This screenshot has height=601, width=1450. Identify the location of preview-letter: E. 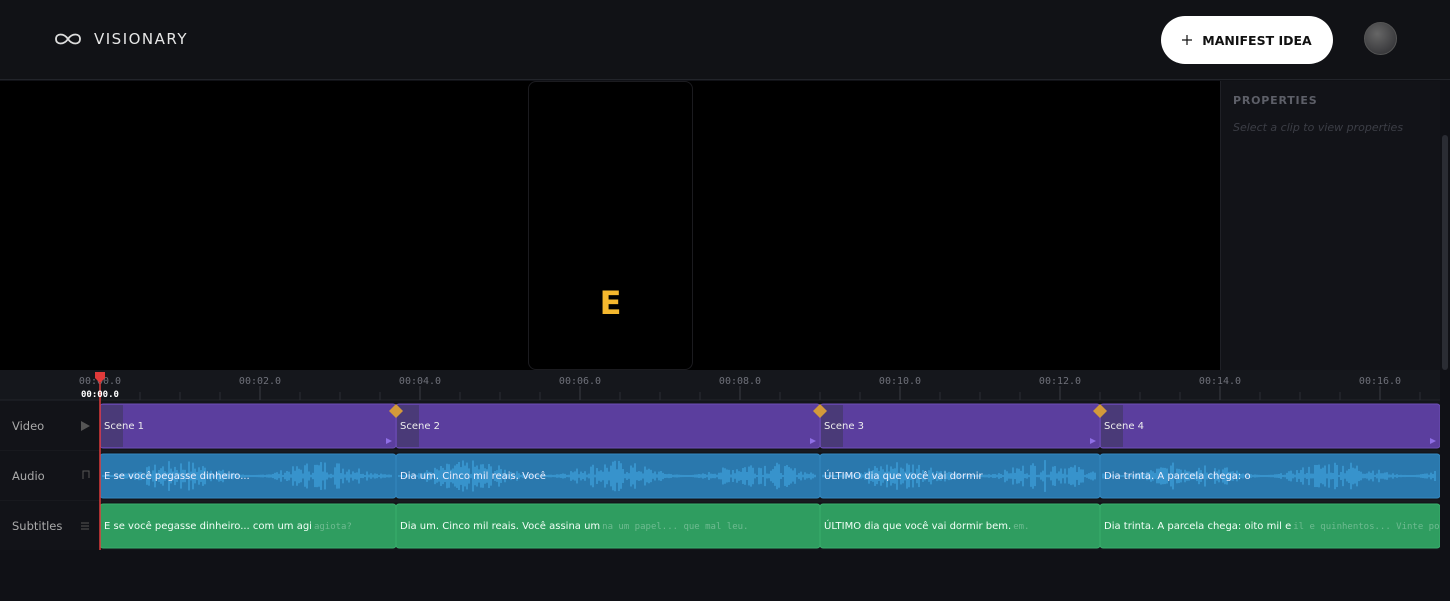
(610, 303).